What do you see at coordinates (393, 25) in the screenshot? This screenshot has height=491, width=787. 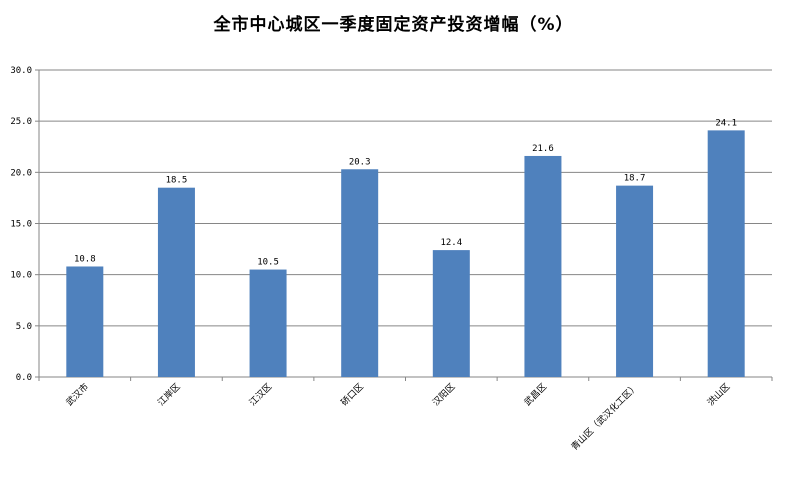 I see `chart-title: 全市中心城区一季度固定资产投资增幅（%）` at bounding box center [393, 25].